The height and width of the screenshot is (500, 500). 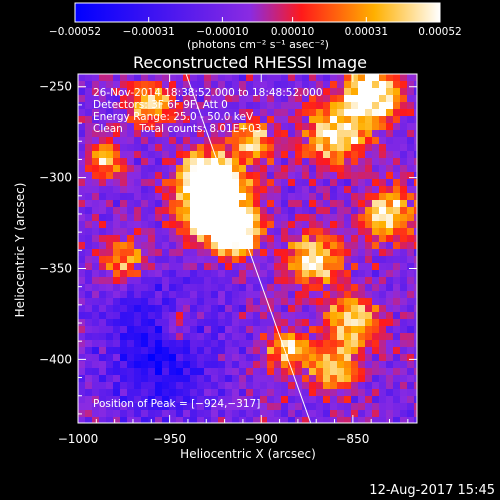 I want to click on y-tick-label: −250, so click(x=55, y=87).